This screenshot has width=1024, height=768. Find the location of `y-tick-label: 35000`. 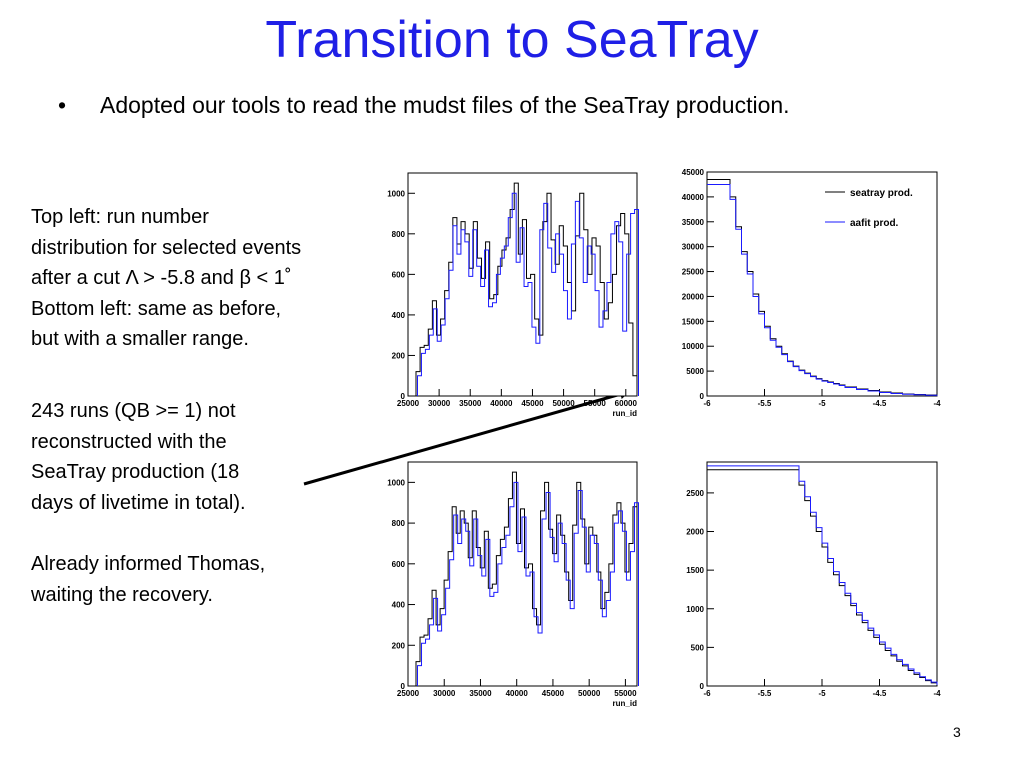

y-tick-label: 35000 is located at coordinates (693, 222).